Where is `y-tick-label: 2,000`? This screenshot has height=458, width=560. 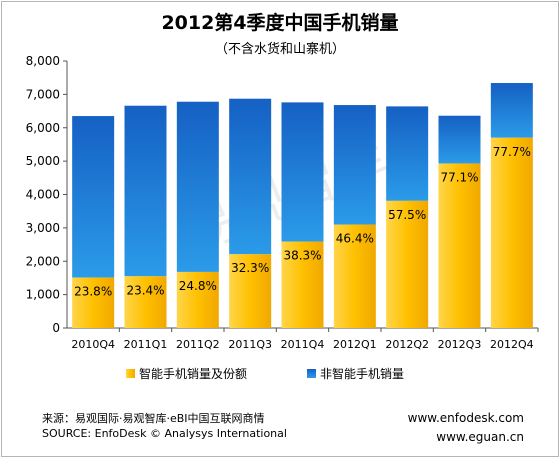 y-tick-label: 2,000 is located at coordinates (43, 261).